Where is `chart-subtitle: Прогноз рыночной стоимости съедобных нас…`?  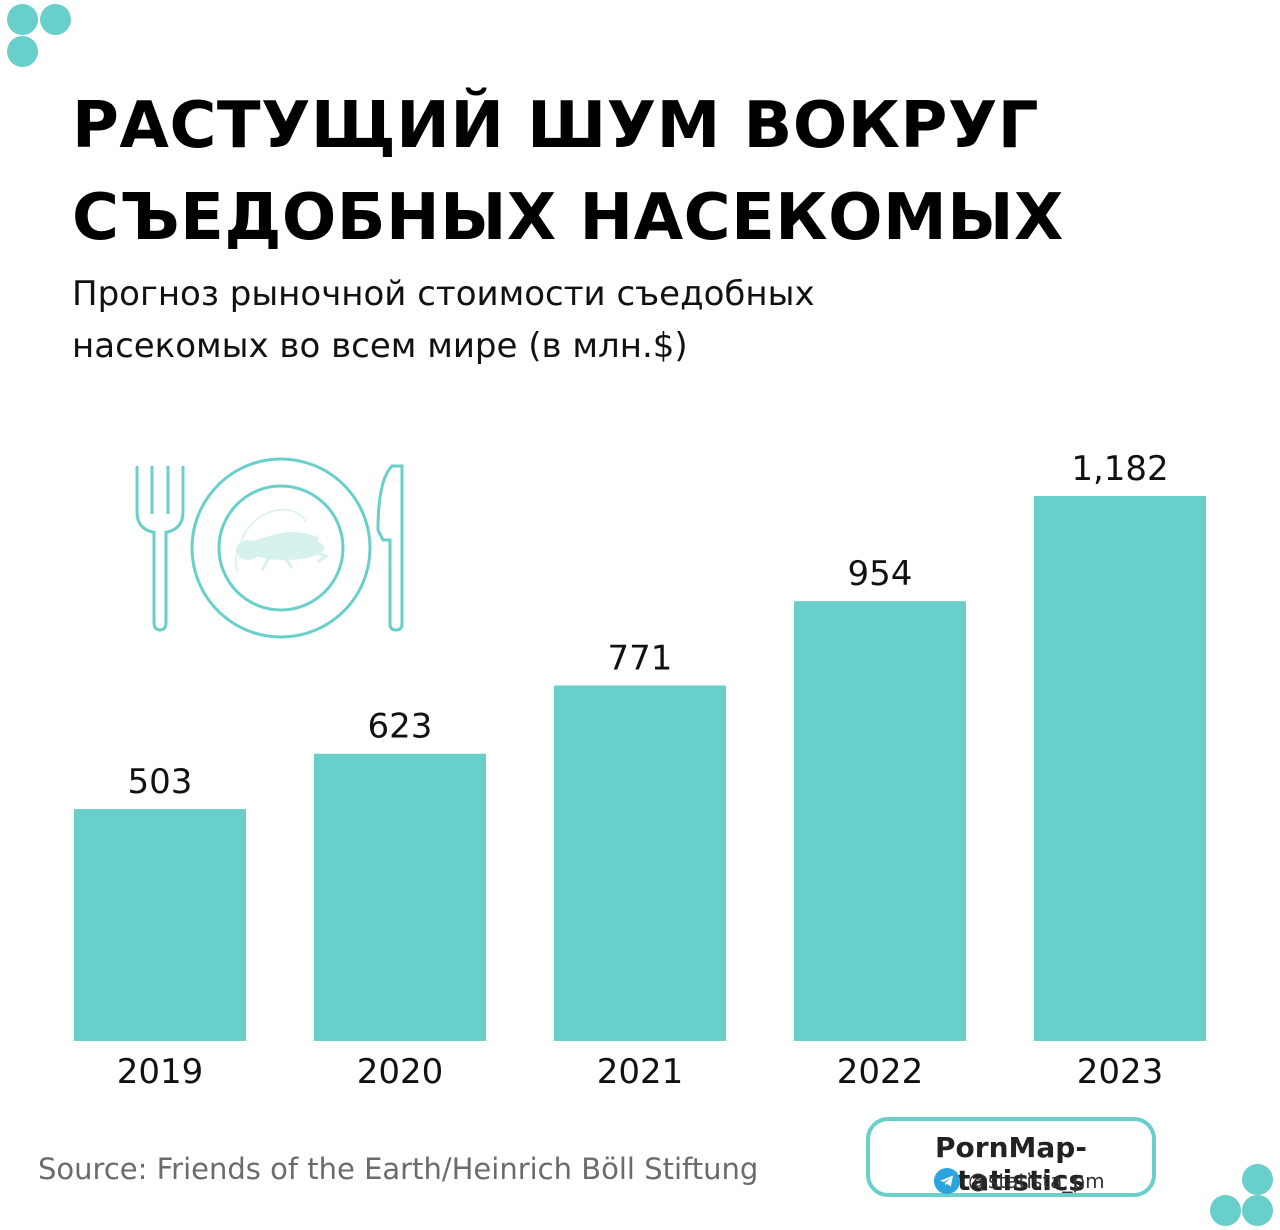 chart-subtitle: Прогноз рыночной стоимости съедобных нас… is located at coordinates (522, 320).